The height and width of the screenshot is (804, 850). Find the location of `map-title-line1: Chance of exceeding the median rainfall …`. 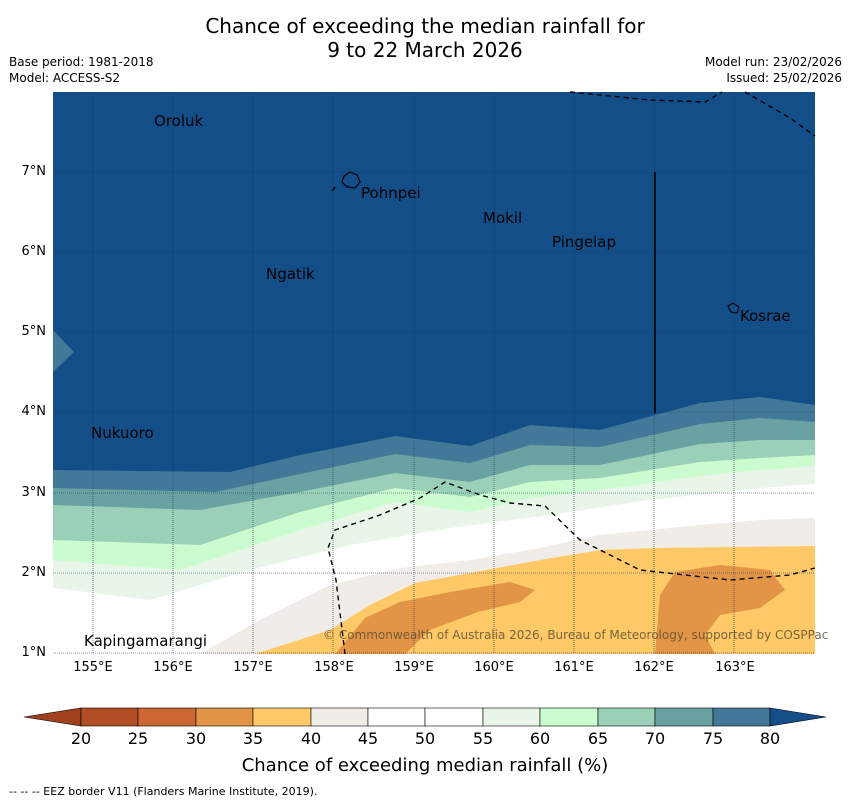

map-title-line1: Chance of exceeding the median rainfall … is located at coordinates (425, 26).